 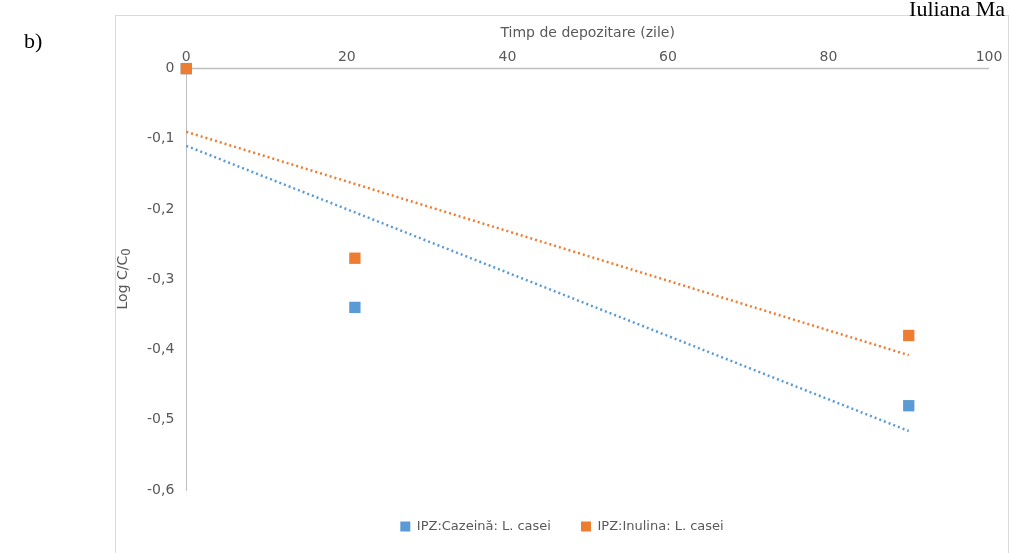 What do you see at coordinates (989, 55) in the screenshot?
I see `x-tick-label: 100` at bounding box center [989, 55].